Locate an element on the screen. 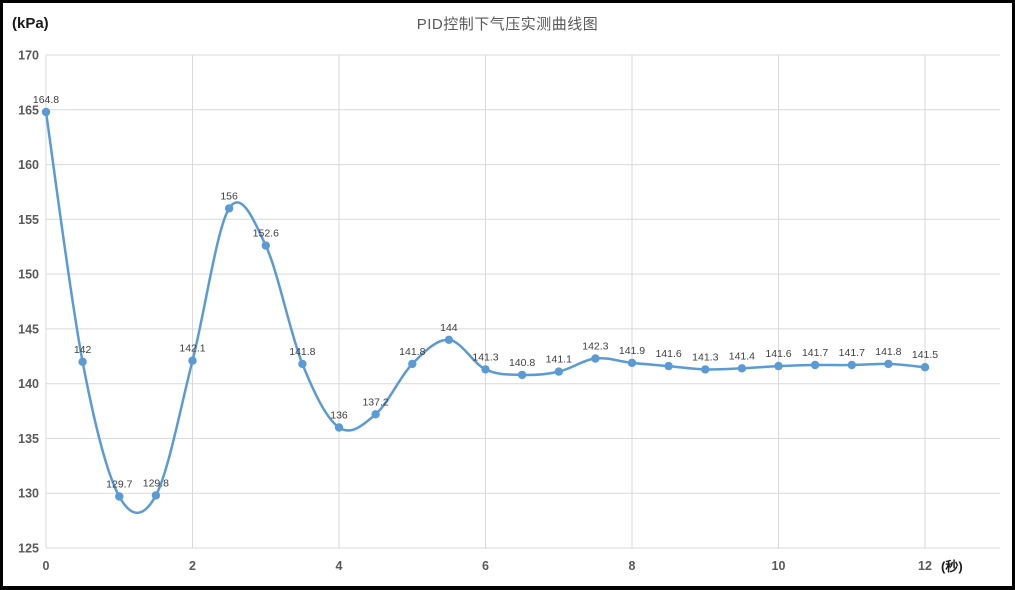  data-point-label: 129.8 is located at coordinates (156, 483).